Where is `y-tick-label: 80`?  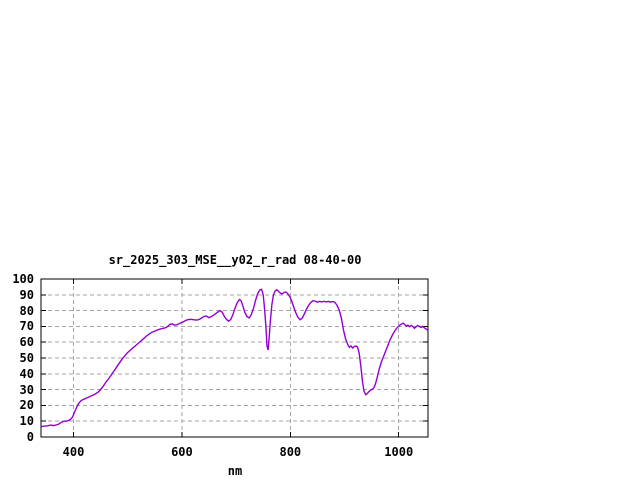 y-tick-label: 80 is located at coordinates (26, 310).